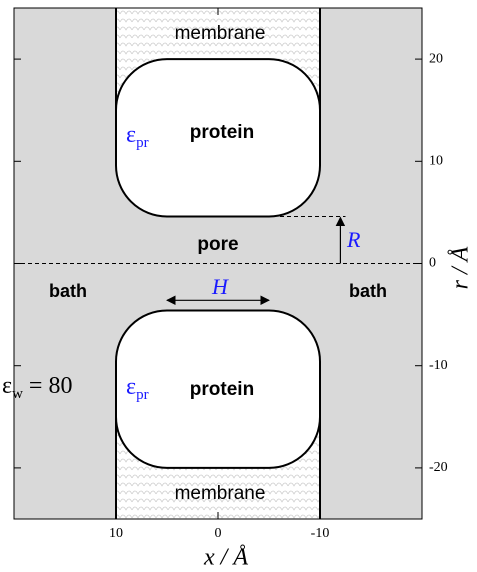 This screenshot has height=572, width=477. Describe the element at coordinates (436, 161) in the screenshot. I see `y-tick-label: 10` at that location.